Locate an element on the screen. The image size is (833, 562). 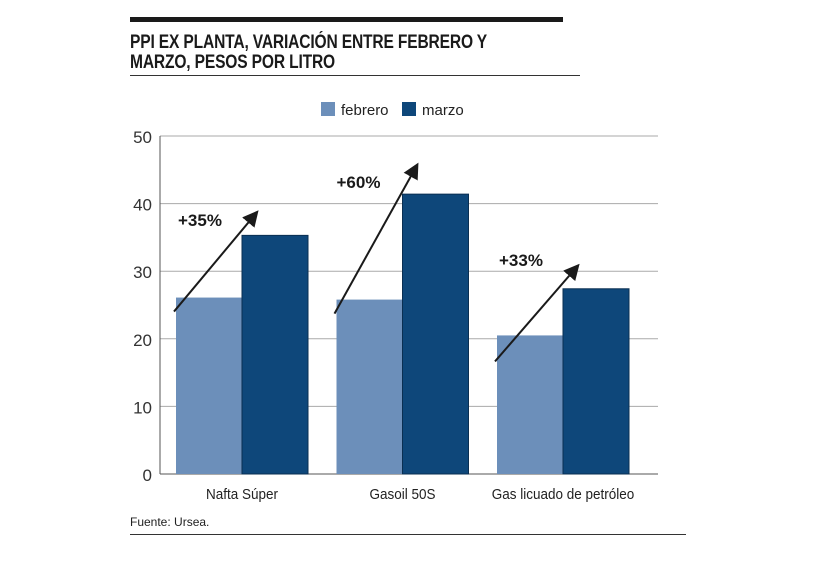
legend-label-marzo: marzo is located at coordinates (443, 110).